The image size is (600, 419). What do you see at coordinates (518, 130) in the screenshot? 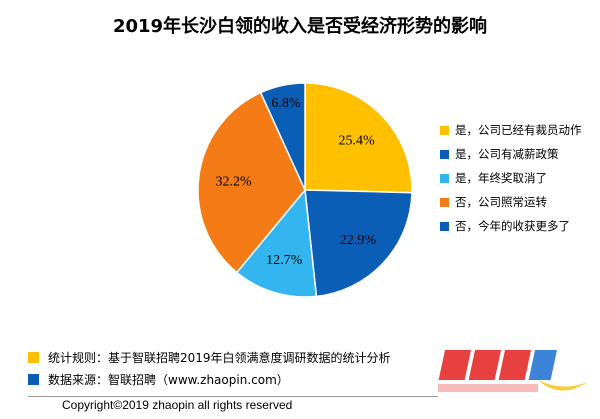
I see `legend-label: 是，公司已经有裁员动作` at bounding box center [518, 130].